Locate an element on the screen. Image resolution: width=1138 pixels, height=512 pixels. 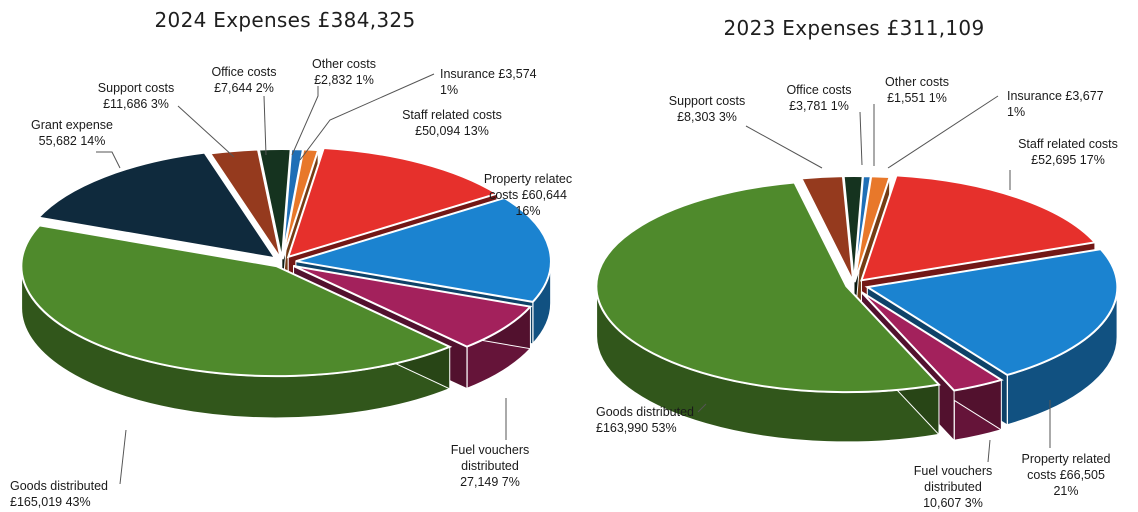
data-label-line: 27,149 7% is located at coordinates (490, 482).